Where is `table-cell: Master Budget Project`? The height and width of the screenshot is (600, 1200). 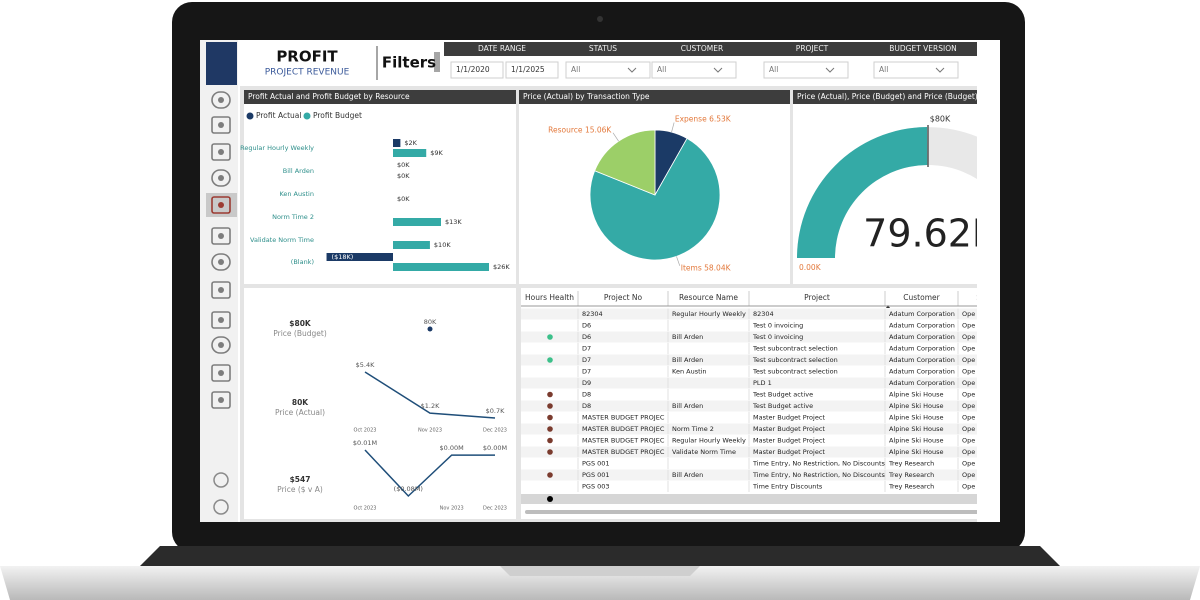
table-cell: Master Budget Project is located at coordinates (789, 429).